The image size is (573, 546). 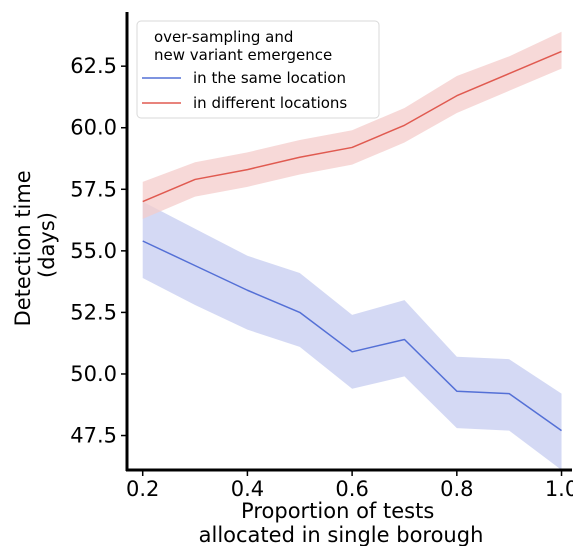 I want to click on y-ticks: 47.5 50.0 52.5 55.0 57.5 60.0 62.5, so click(x=98, y=251).